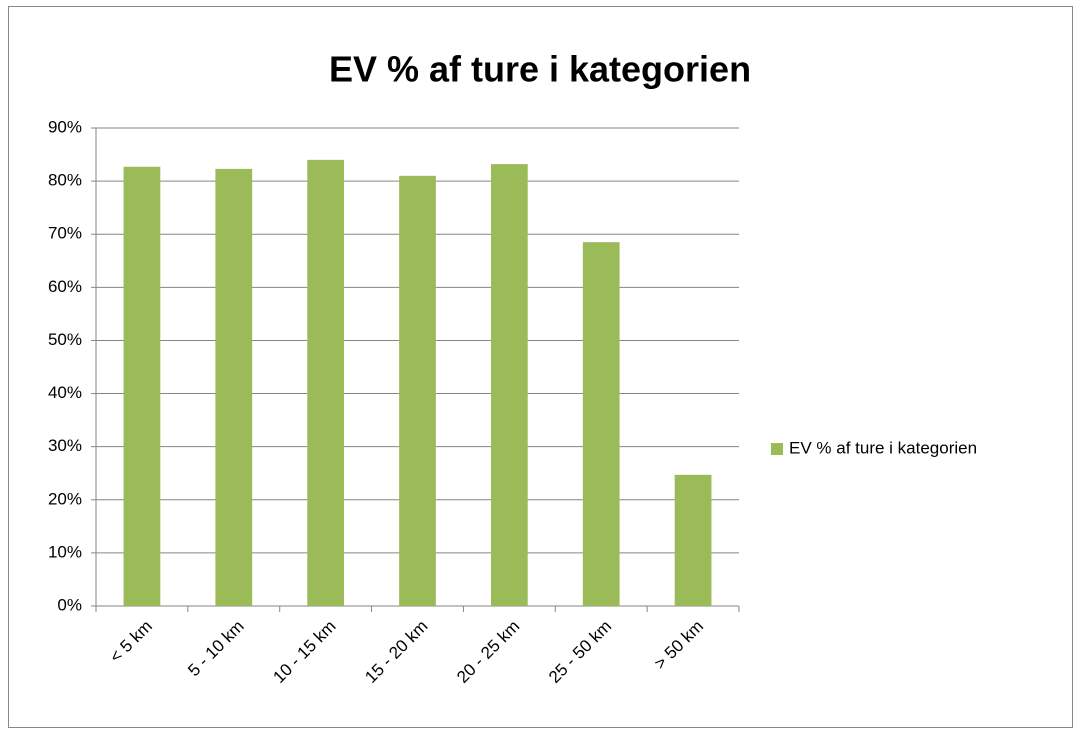 The image size is (1081, 735). What do you see at coordinates (65, 286) in the screenshot?
I see `y-tick-label: 60%` at bounding box center [65, 286].